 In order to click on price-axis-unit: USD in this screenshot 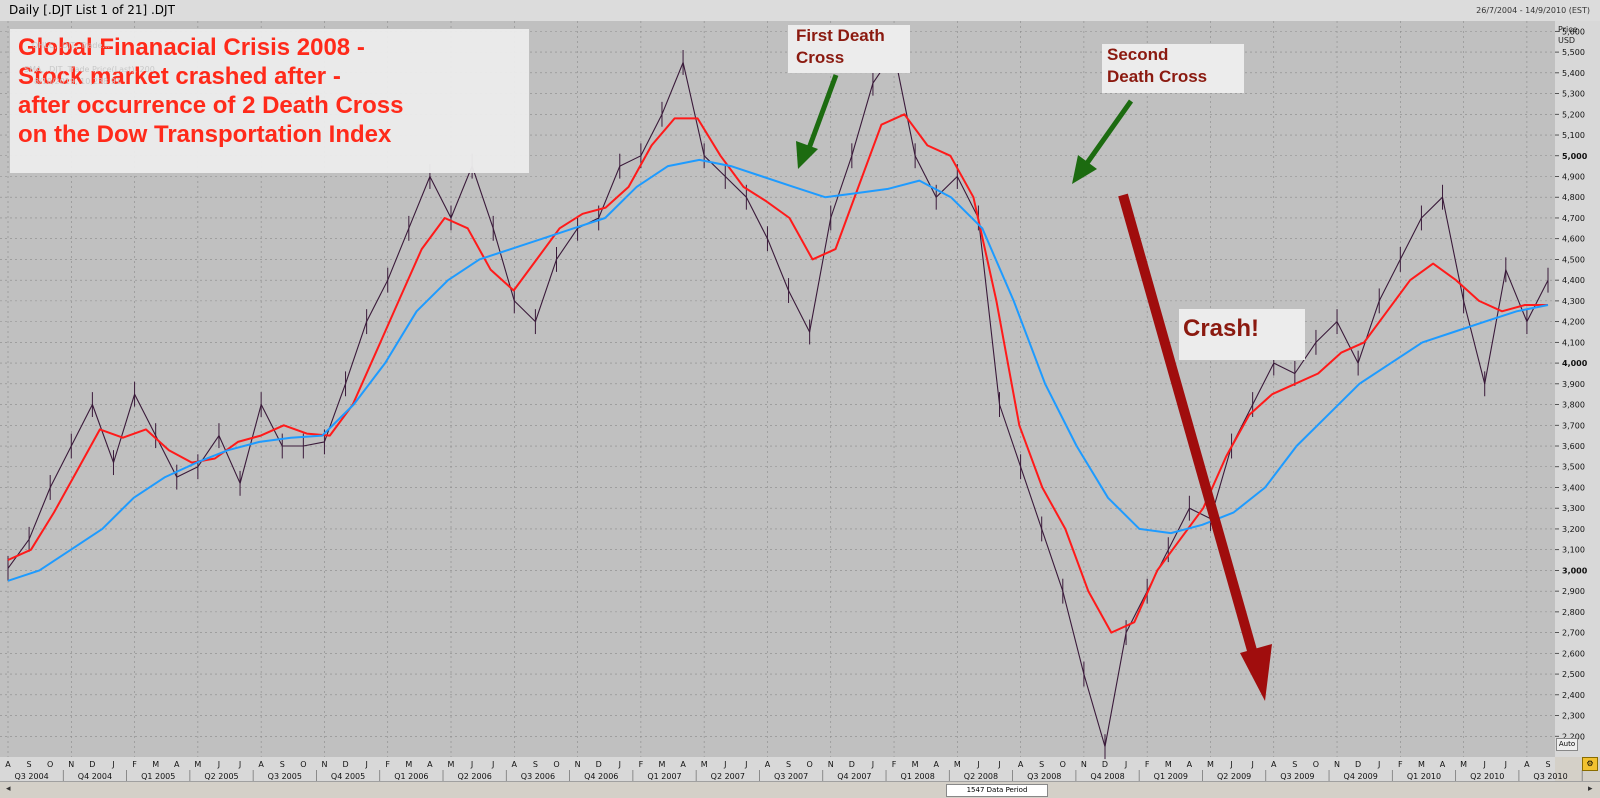, I will do `click(1566, 40)`.